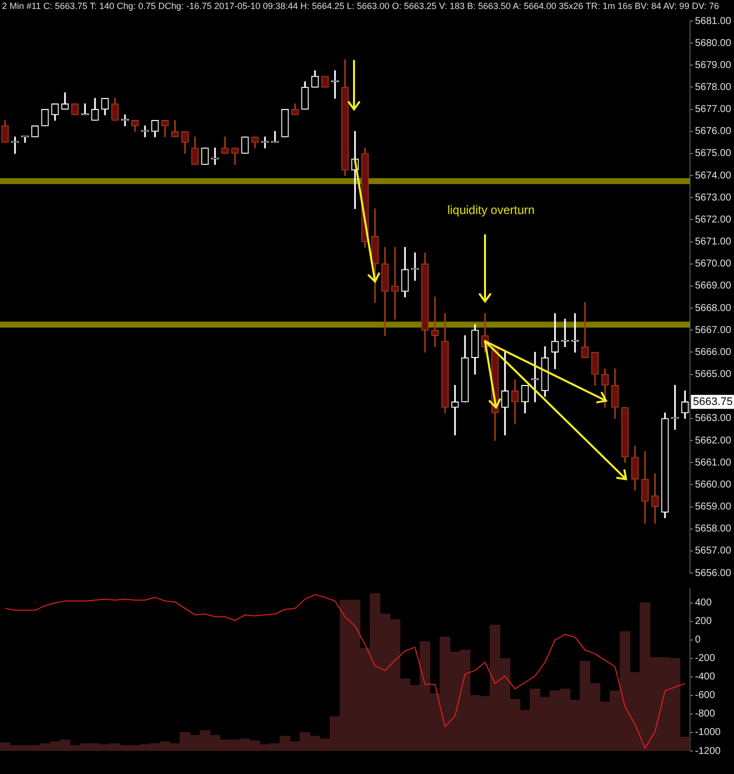  I want to click on y-tick-label: 5661.00, so click(713, 462).